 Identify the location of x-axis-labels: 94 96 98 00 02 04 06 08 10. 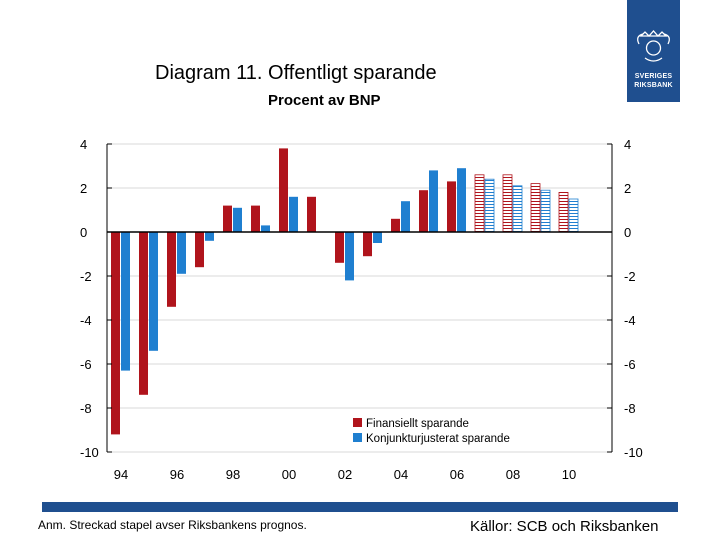
(345, 474).